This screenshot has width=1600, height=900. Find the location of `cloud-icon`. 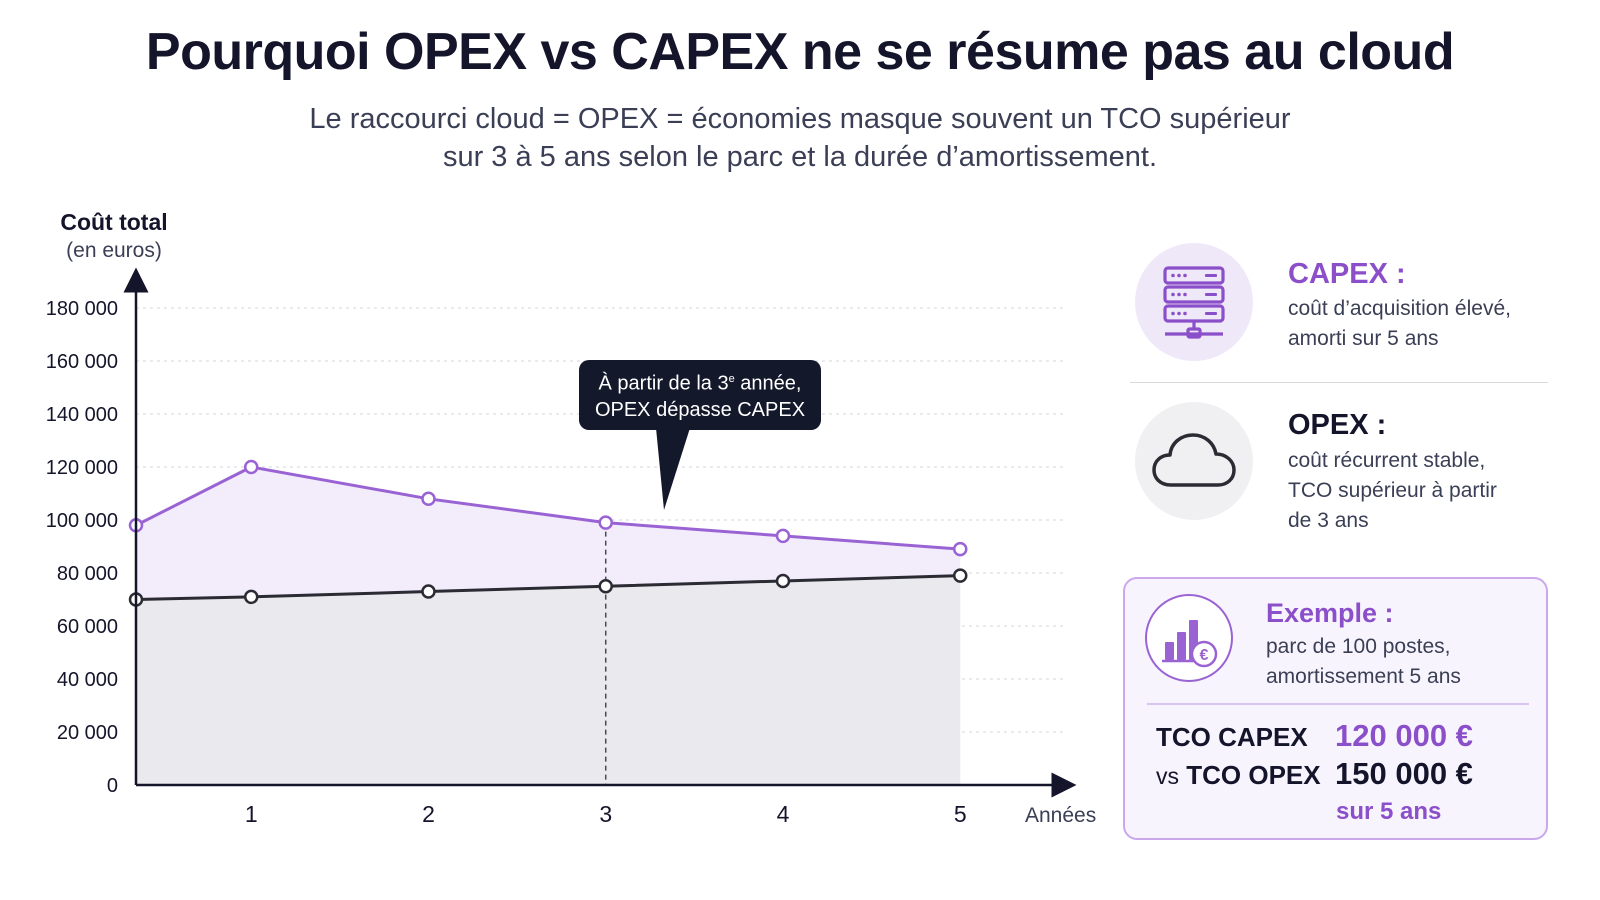

cloud-icon is located at coordinates (1194, 461).